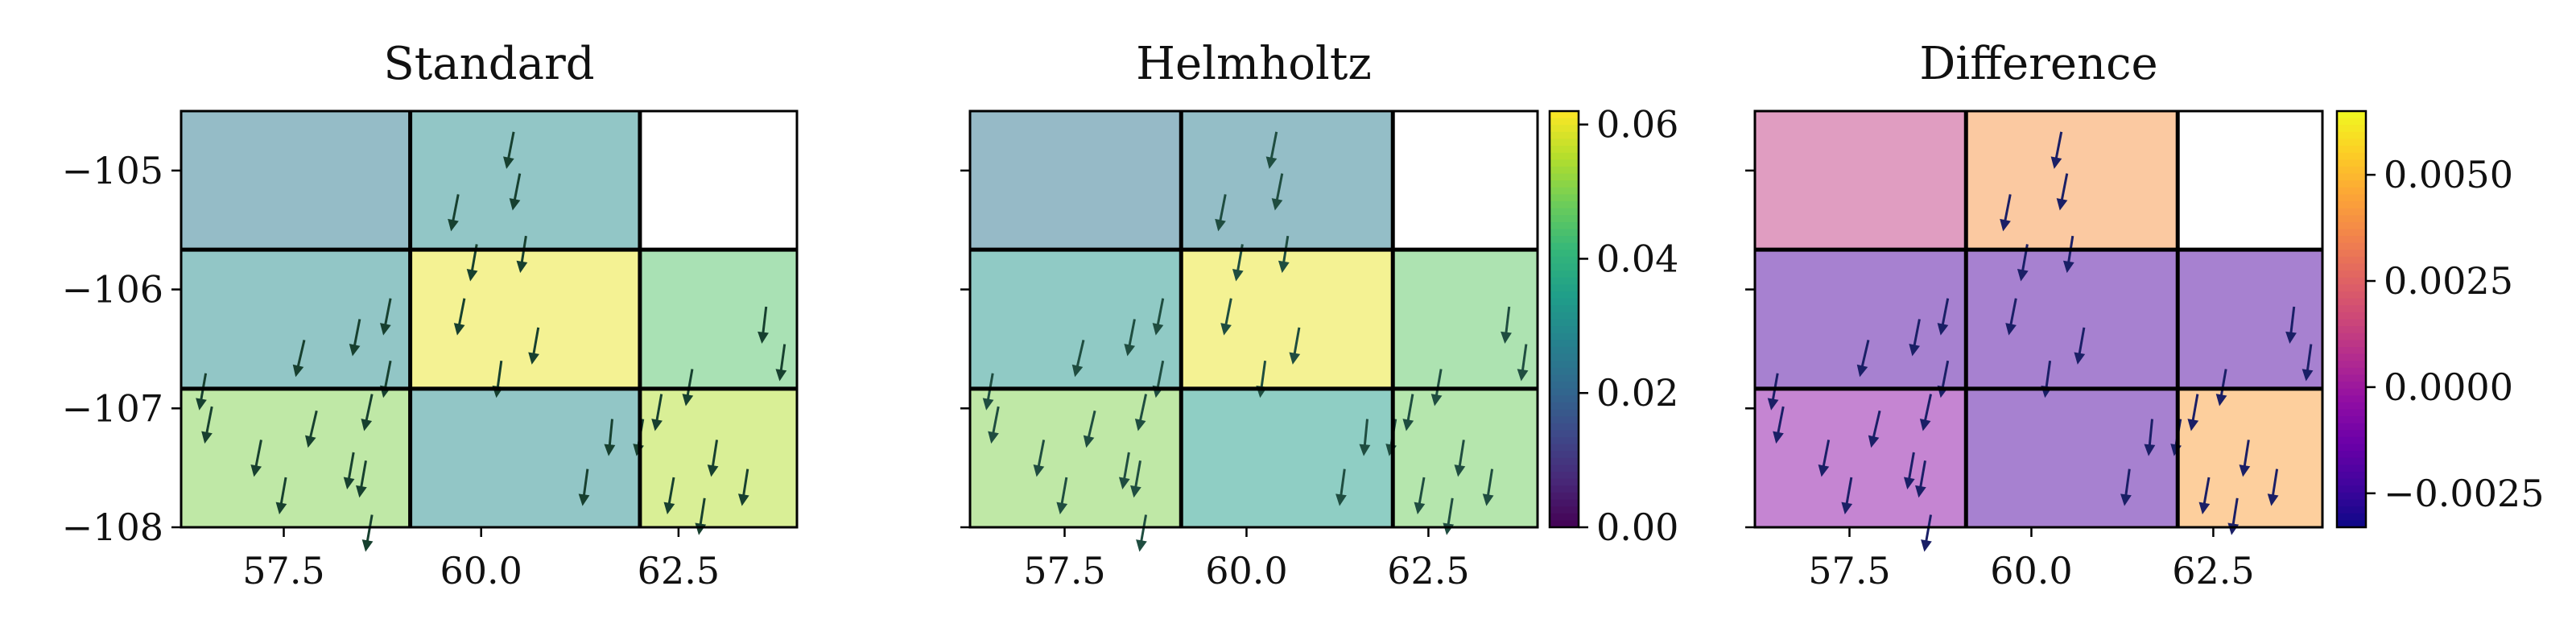  I want to click on y-tick-label: −108, so click(112, 527).